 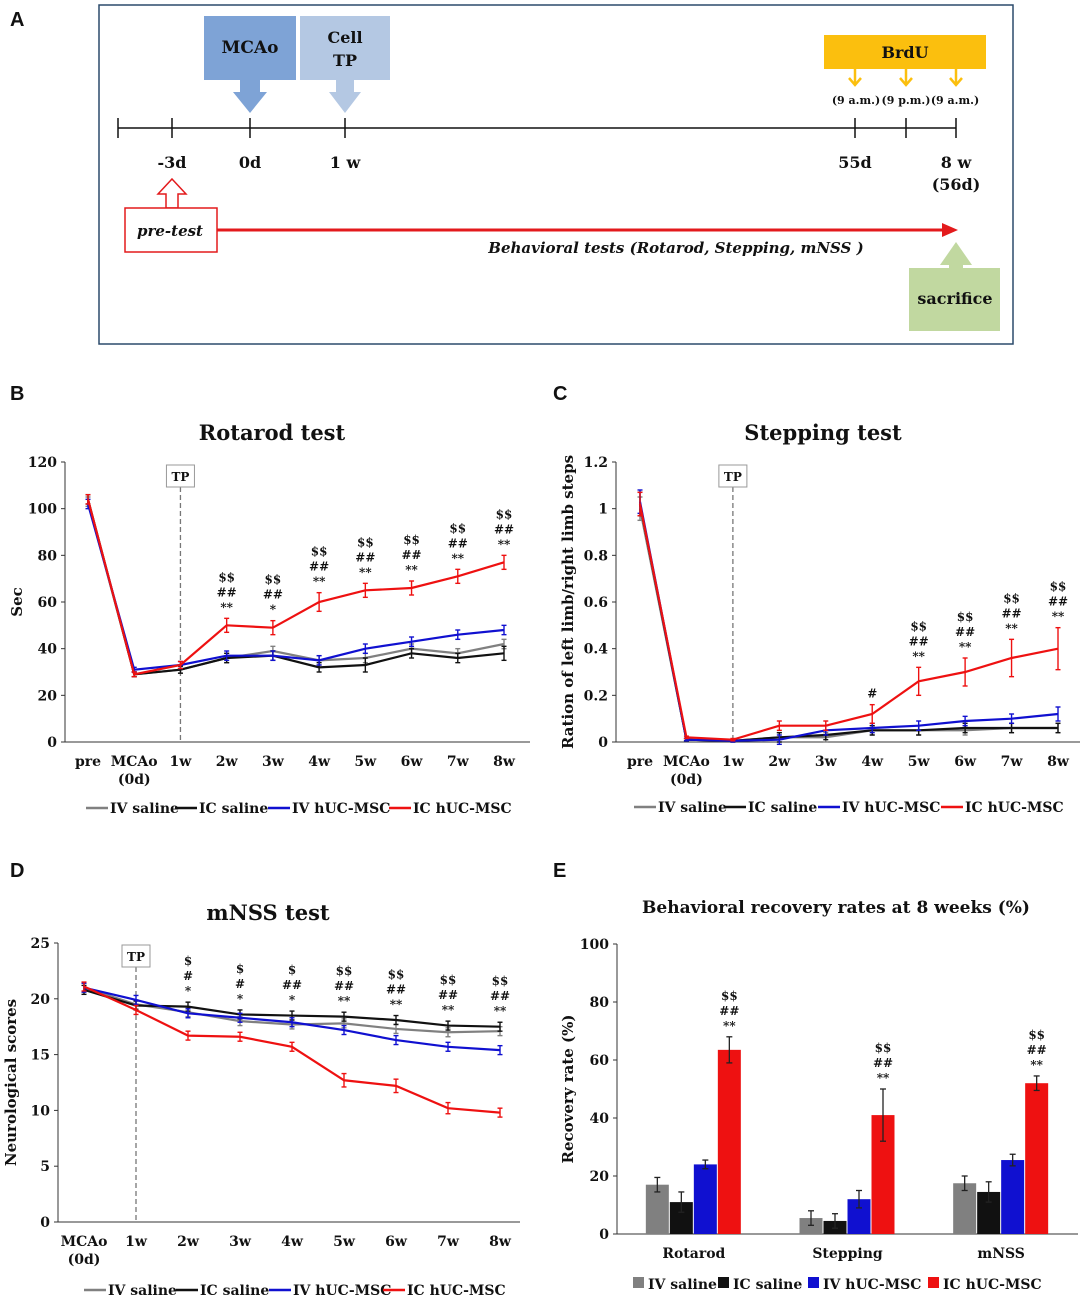 What do you see at coordinates (705, 1199) in the screenshot?
I see `recovery-bar-rotarod-iv-huc-msc` at bounding box center [705, 1199].